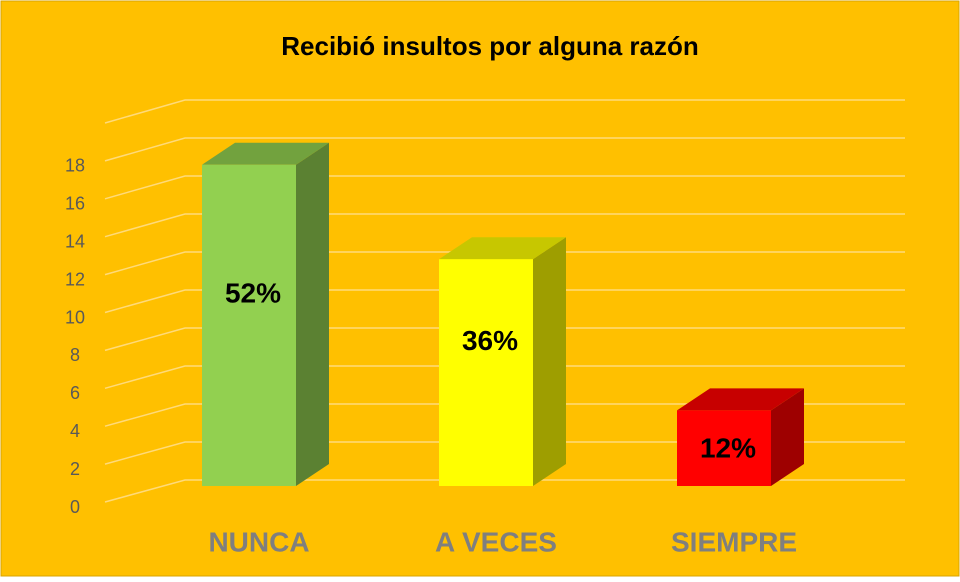 Image resolution: width=960 pixels, height=582 pixels. What do you see at coordinates (75, 355) in the screenshot?
I see `y-tick-label: 8` at bounding box center [75, 355].